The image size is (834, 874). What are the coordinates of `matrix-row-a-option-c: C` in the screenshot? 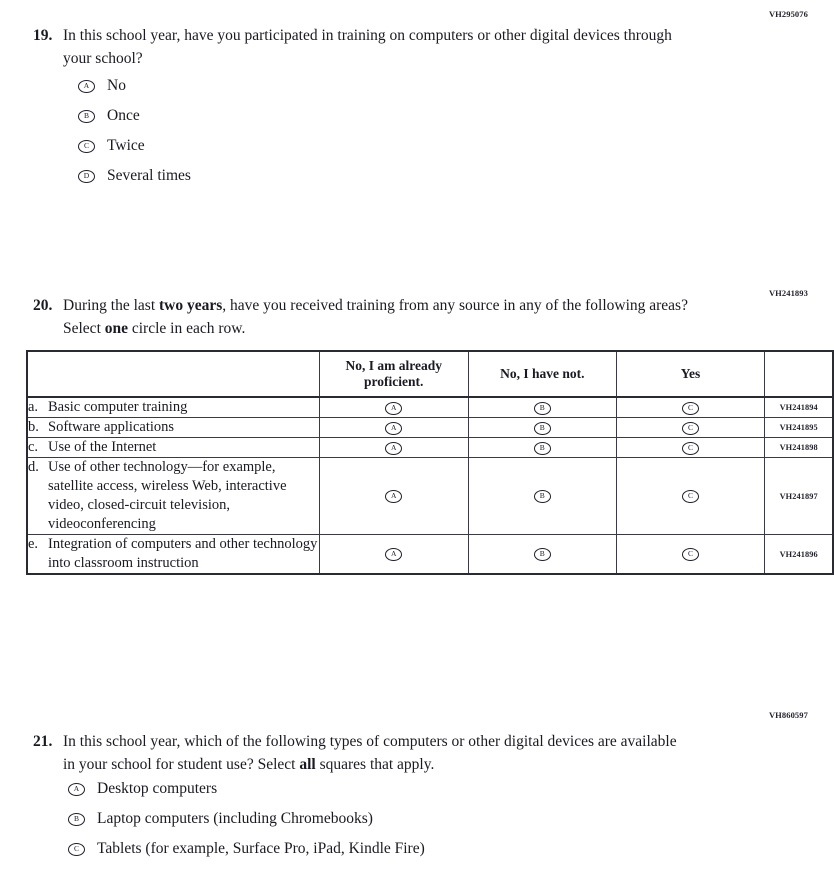 It's located at (690, 407).